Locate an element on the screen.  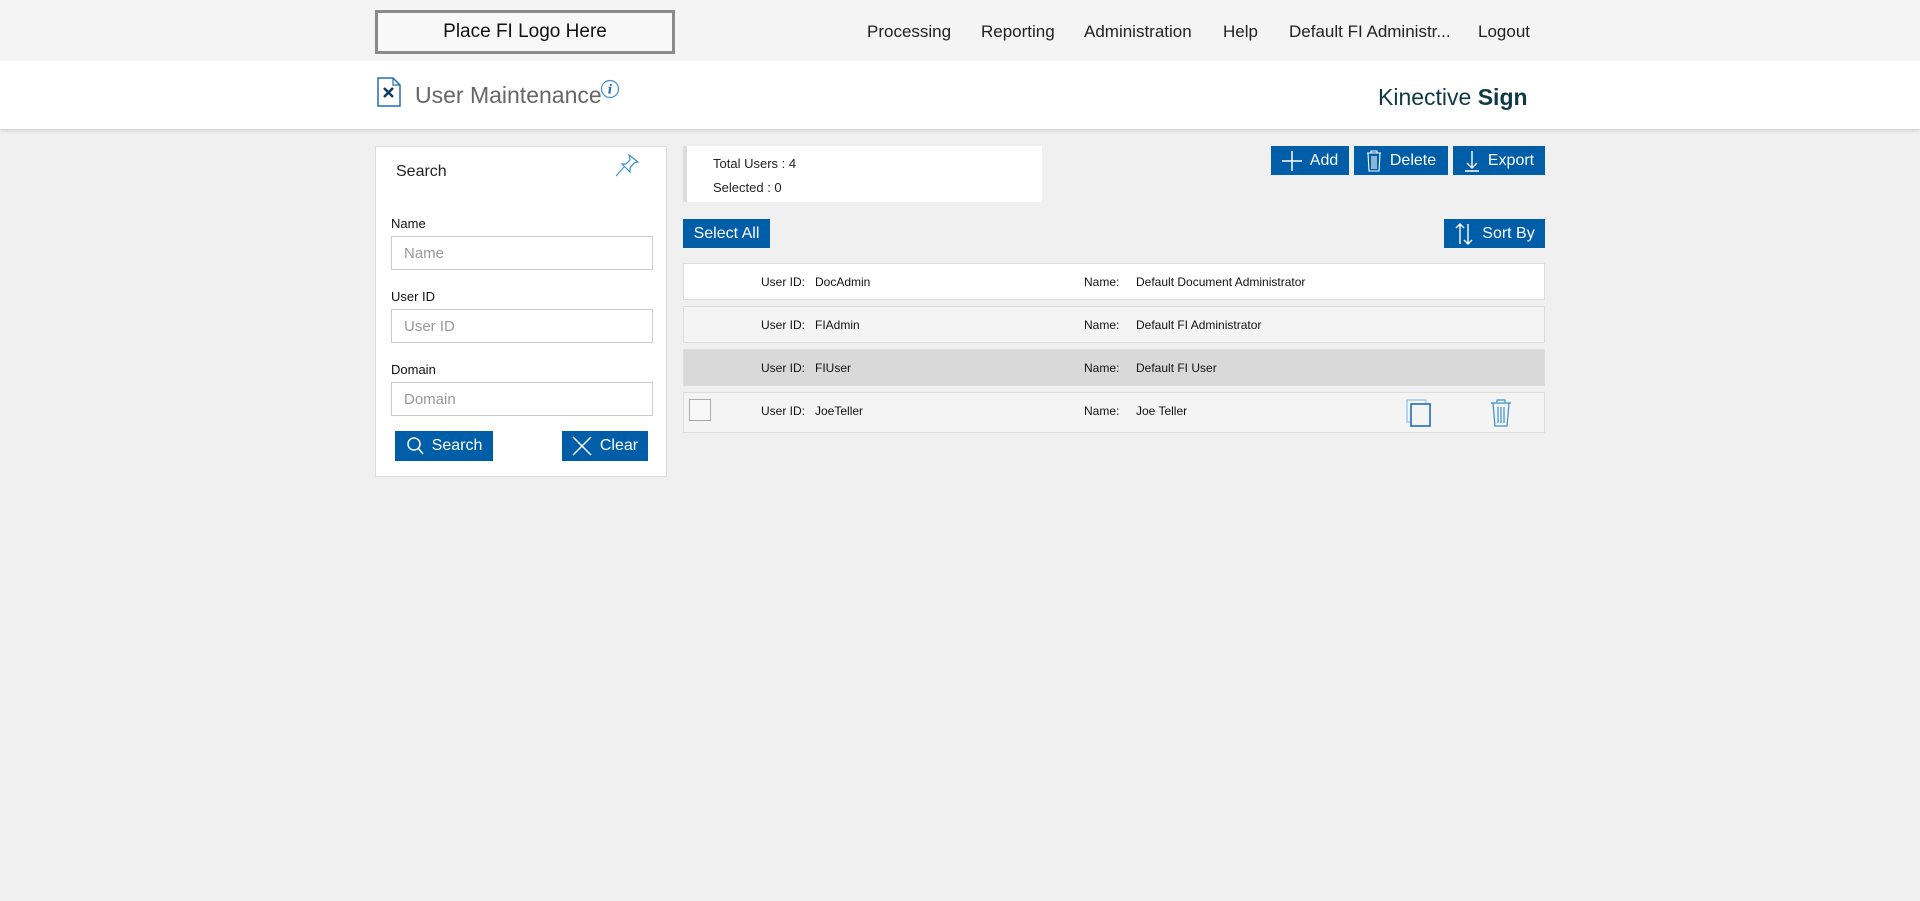
search-button-label: Search is located at coordinates (457, 445).